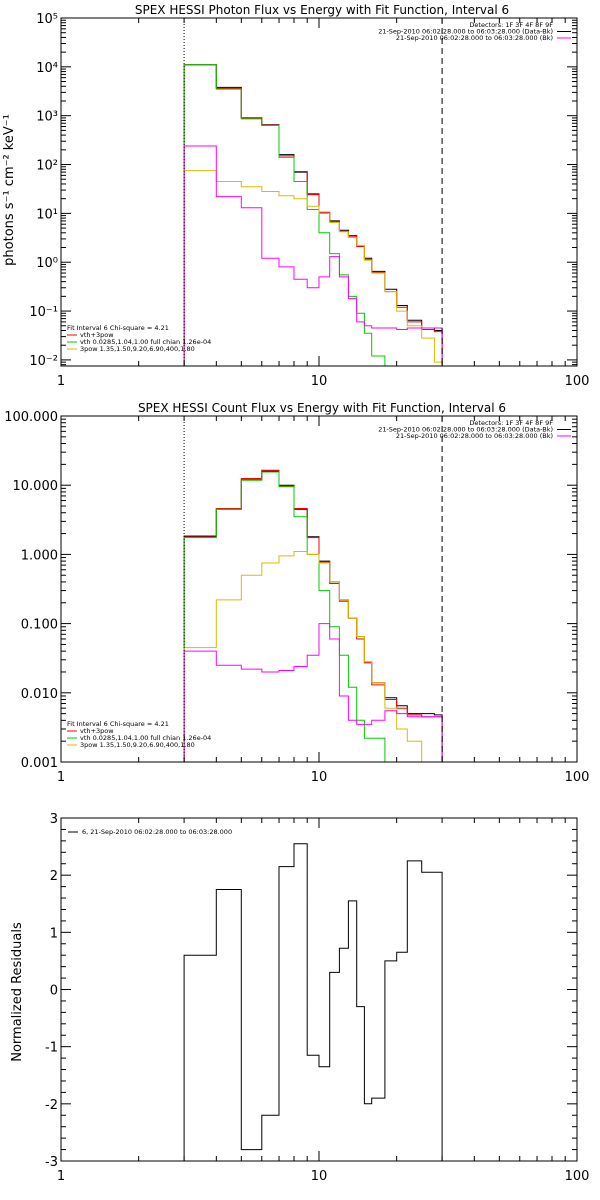 This screenshot has height=1200, width=600. What do you see at coordinates (51, 1048) in the screenshot?
I see `y-tick-label: -1` at bounding box center [51, 1048].